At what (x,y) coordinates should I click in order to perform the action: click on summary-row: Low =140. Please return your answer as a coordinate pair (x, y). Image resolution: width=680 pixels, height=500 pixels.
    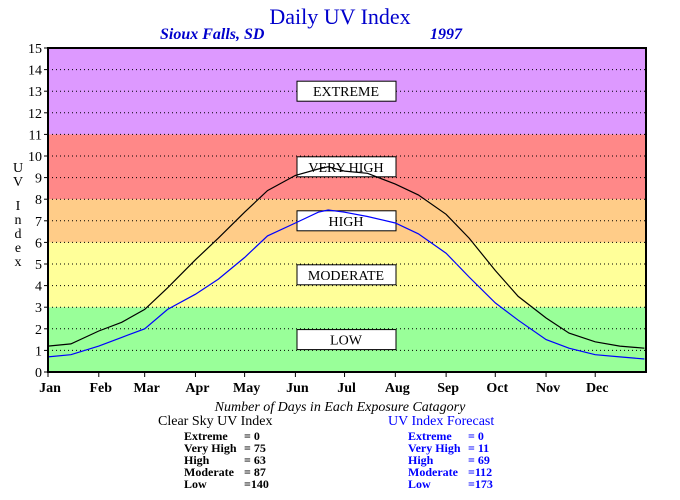
    Looking at the image, I should click on (226, 484).